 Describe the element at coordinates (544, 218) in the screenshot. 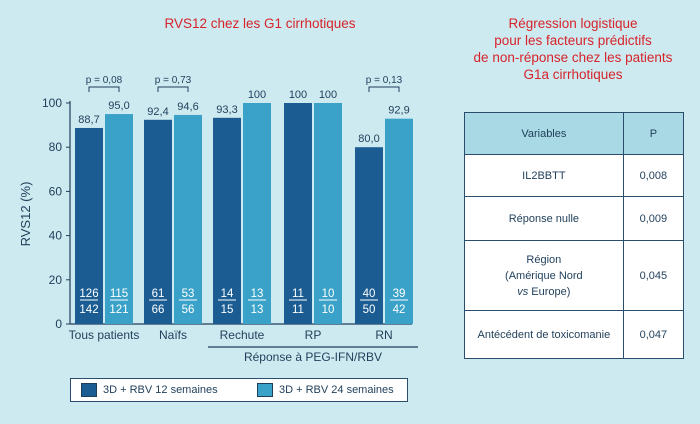

I see `table-cell-variable: Réponse nulle` at that location.